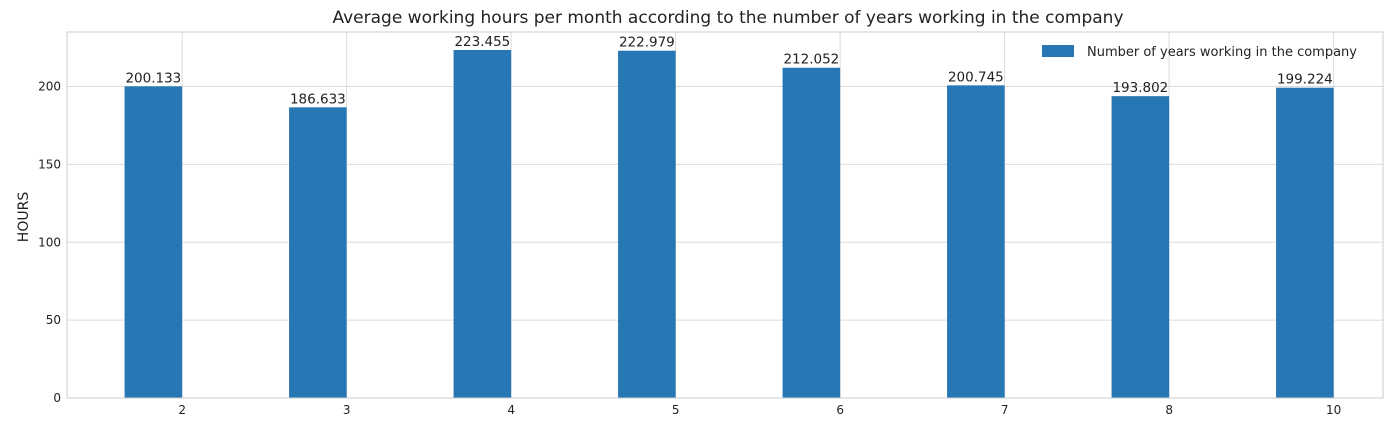 The width and height of the screenshot is (1394, 433). What do you see at coordinates (53, 320) in the screenshot?
I see `y-tick-label: 50` at bounding box center [53, 320].